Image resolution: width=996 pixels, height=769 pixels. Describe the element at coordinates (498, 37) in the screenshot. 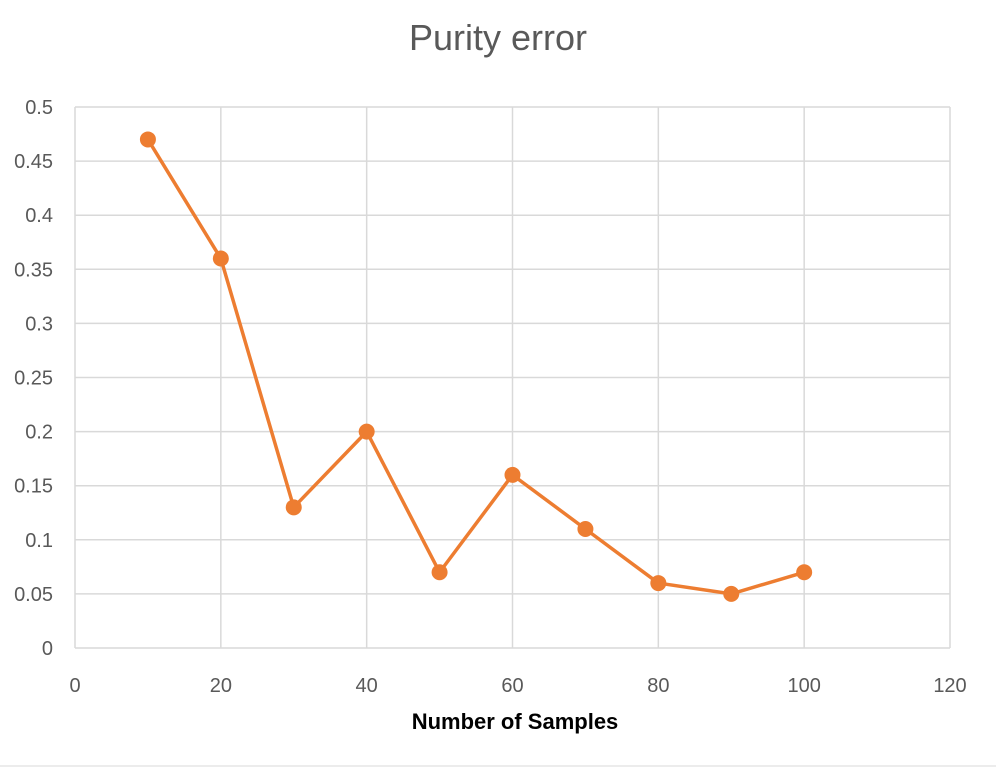

I see `chart-title: Purity error` at that location.